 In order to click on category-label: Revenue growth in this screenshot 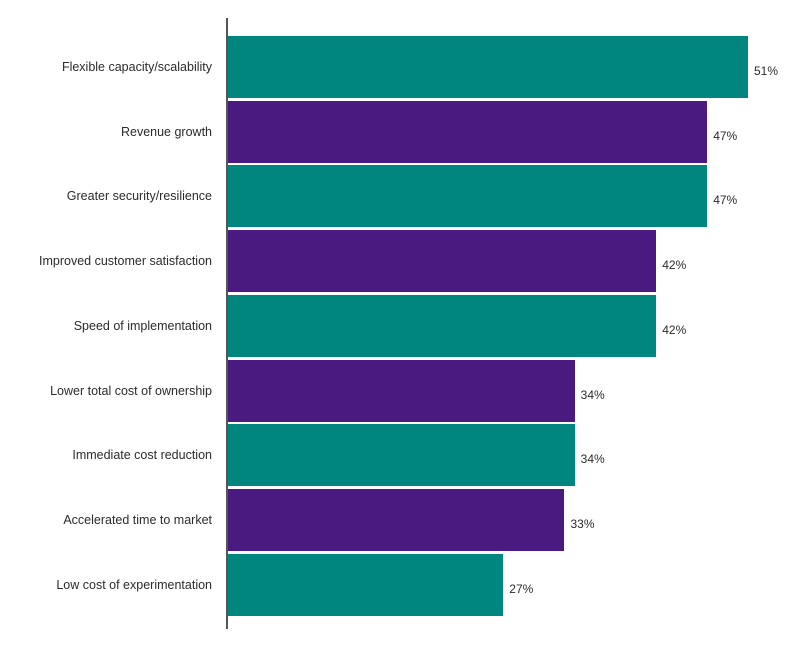, I will do `click(166, 131)`.